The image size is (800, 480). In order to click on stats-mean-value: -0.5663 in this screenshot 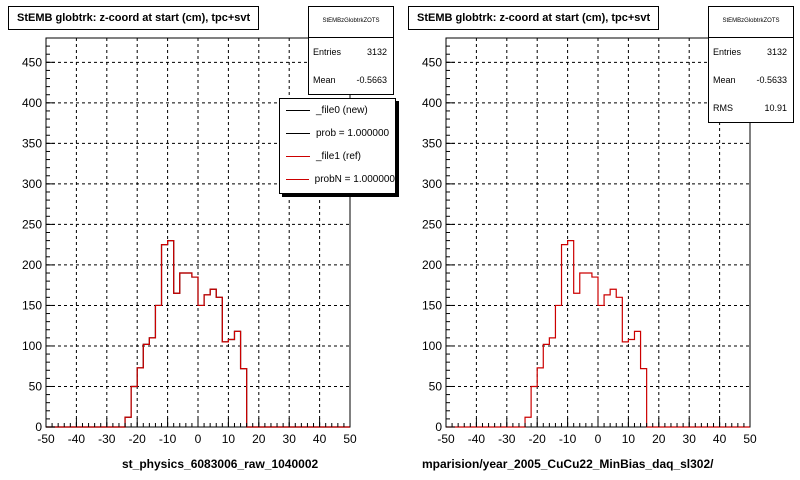, I will do `click(371, 80)`.